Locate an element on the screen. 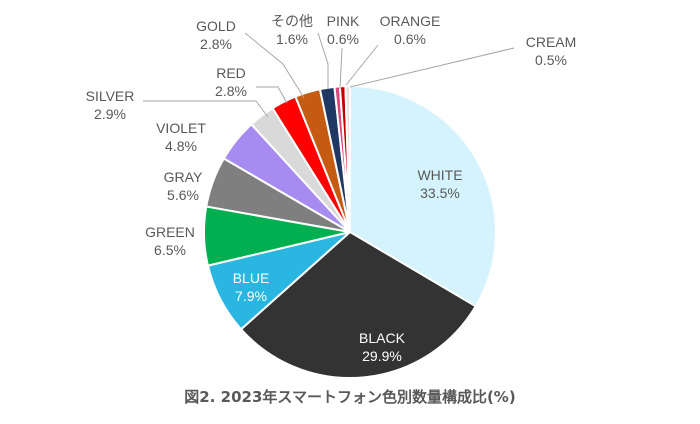  slice-label-red: RED is located at coordinates (231, 73).